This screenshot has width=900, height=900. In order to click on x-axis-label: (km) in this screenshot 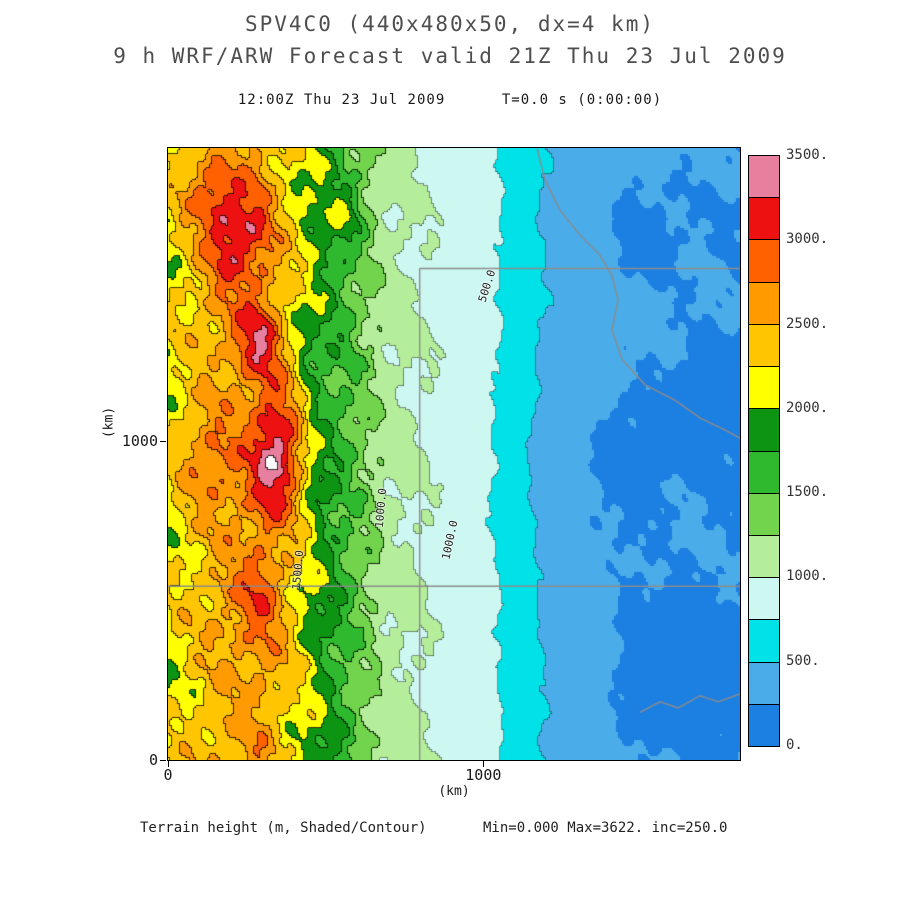, I will do `click(454, 791)`.